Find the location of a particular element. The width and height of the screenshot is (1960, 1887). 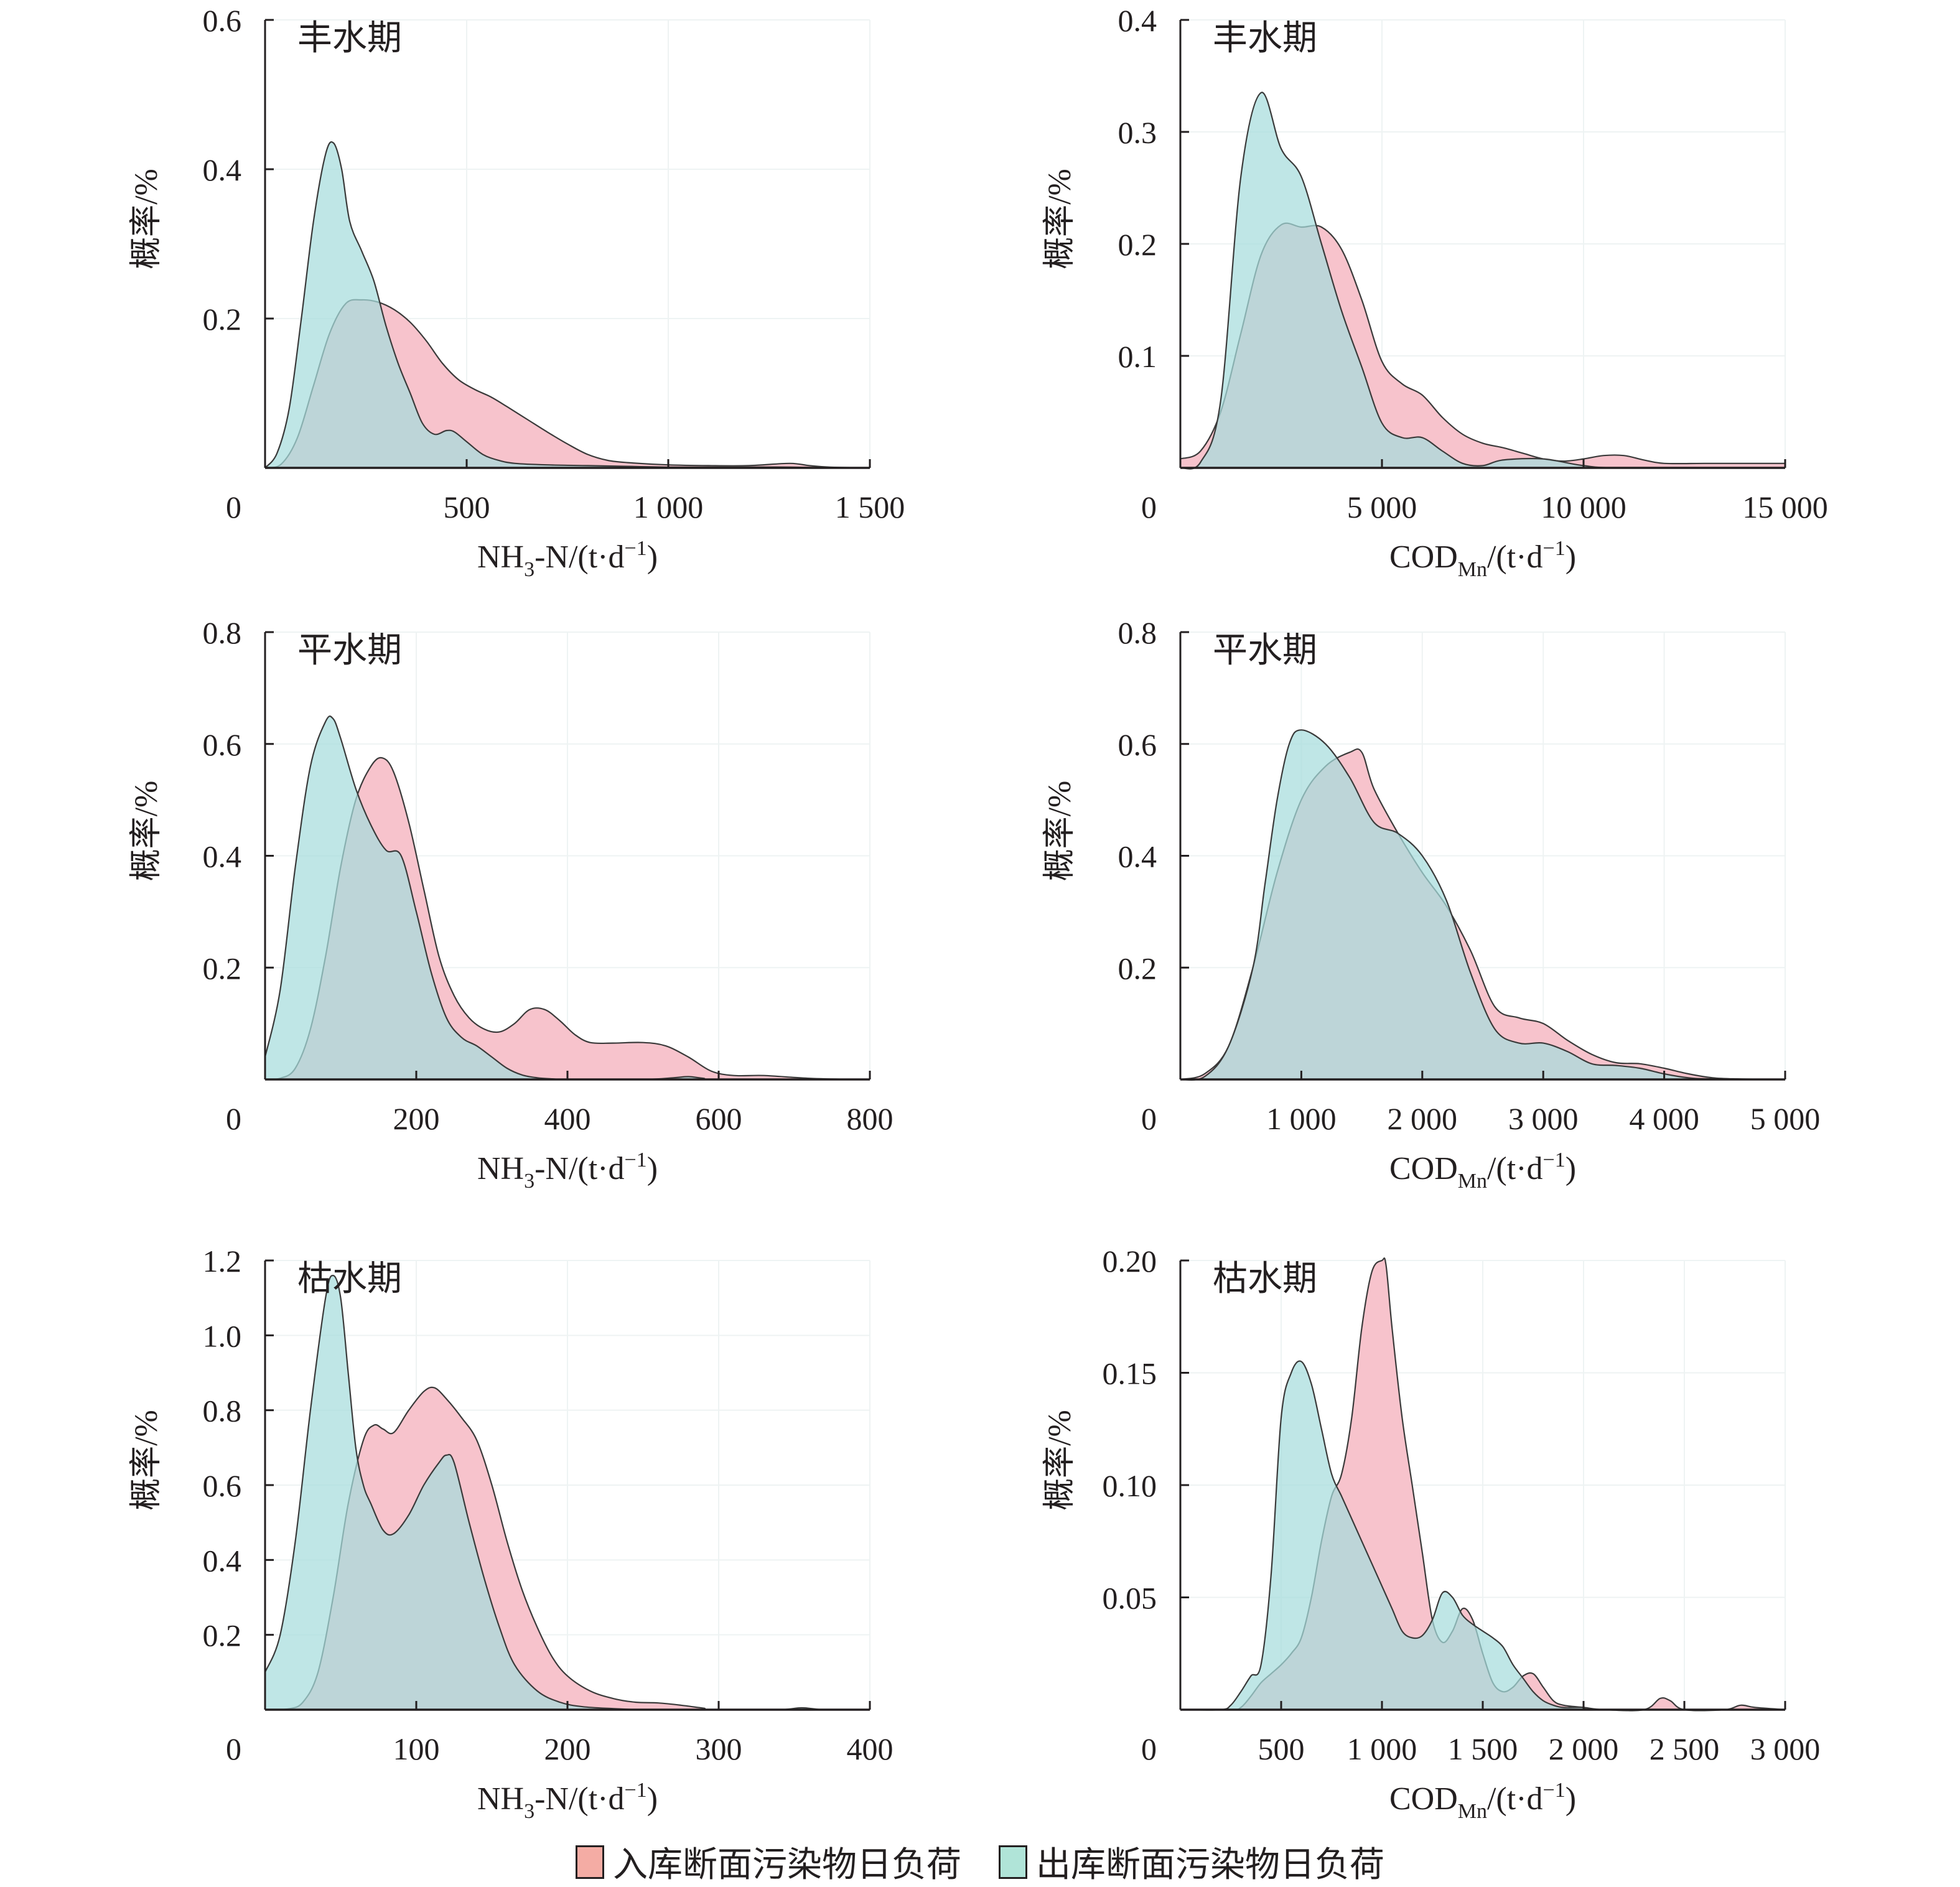

y-tick-label: 1.2 is located at coordinates (222, 1261).